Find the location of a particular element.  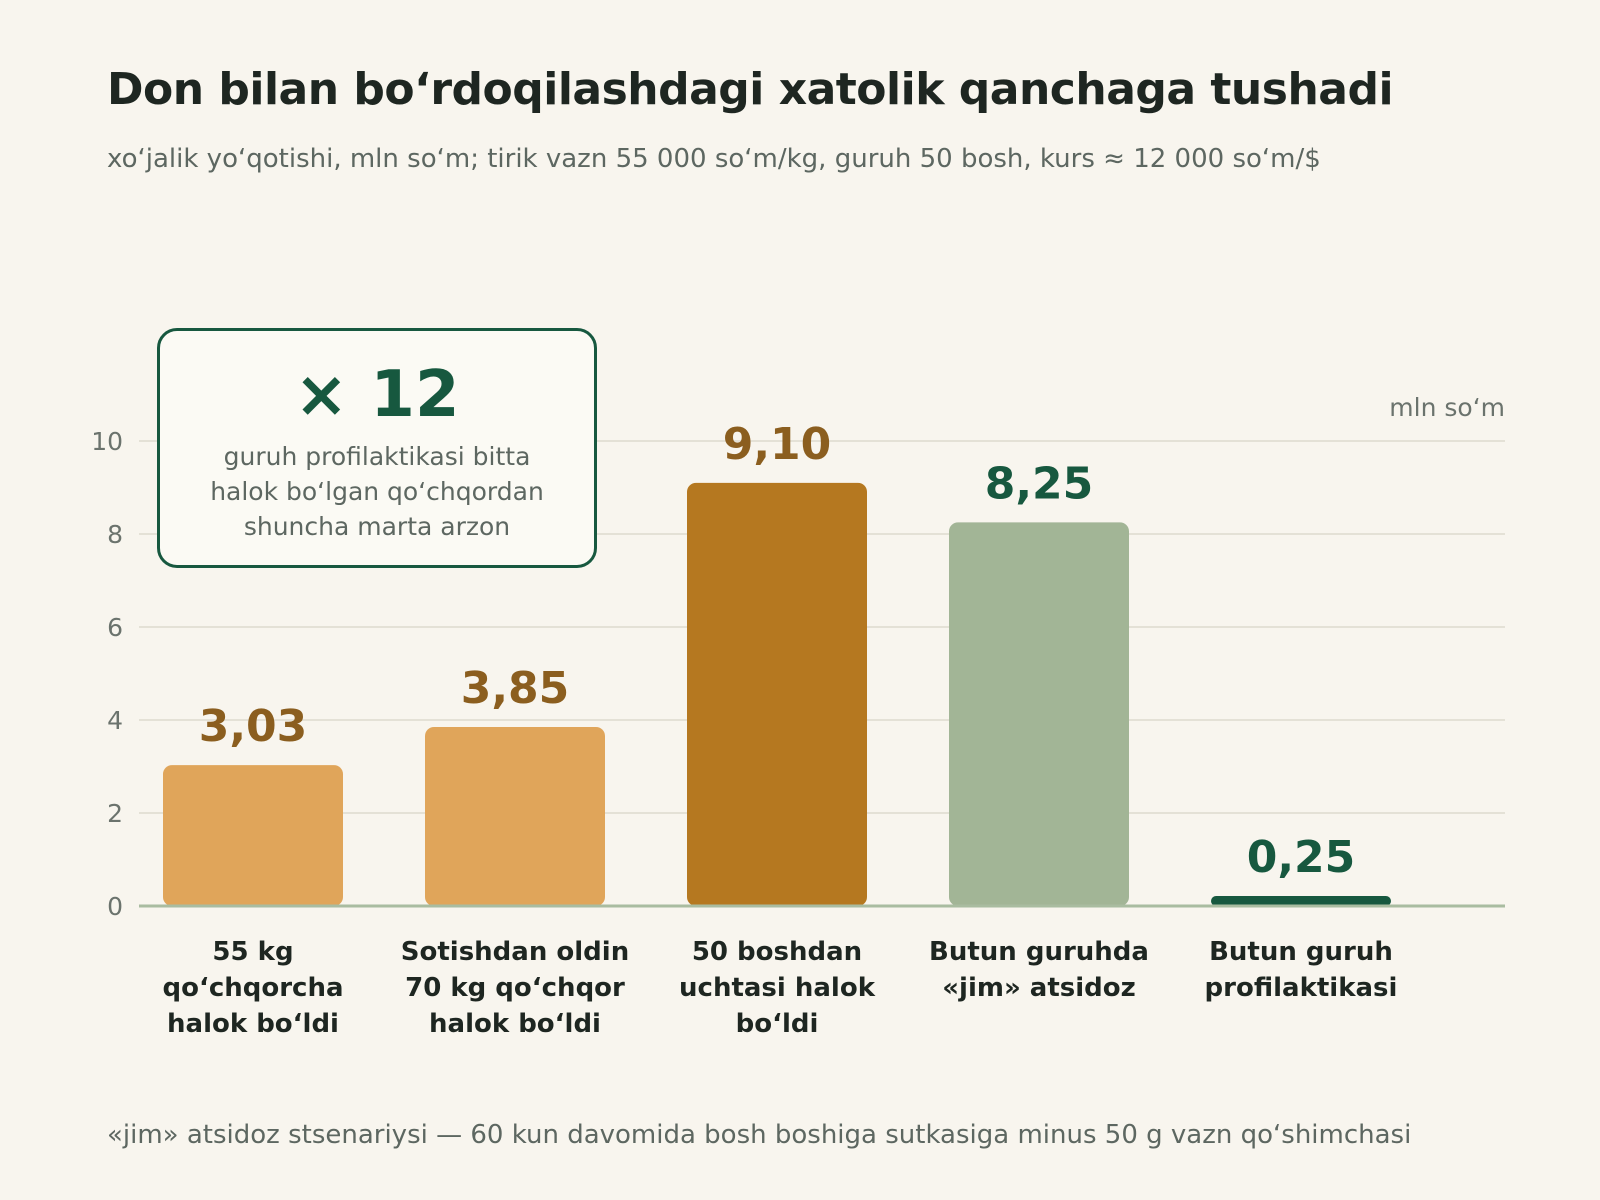

category-label: Butun guruh profilaktikasi is located at coordinates (1301, 970).